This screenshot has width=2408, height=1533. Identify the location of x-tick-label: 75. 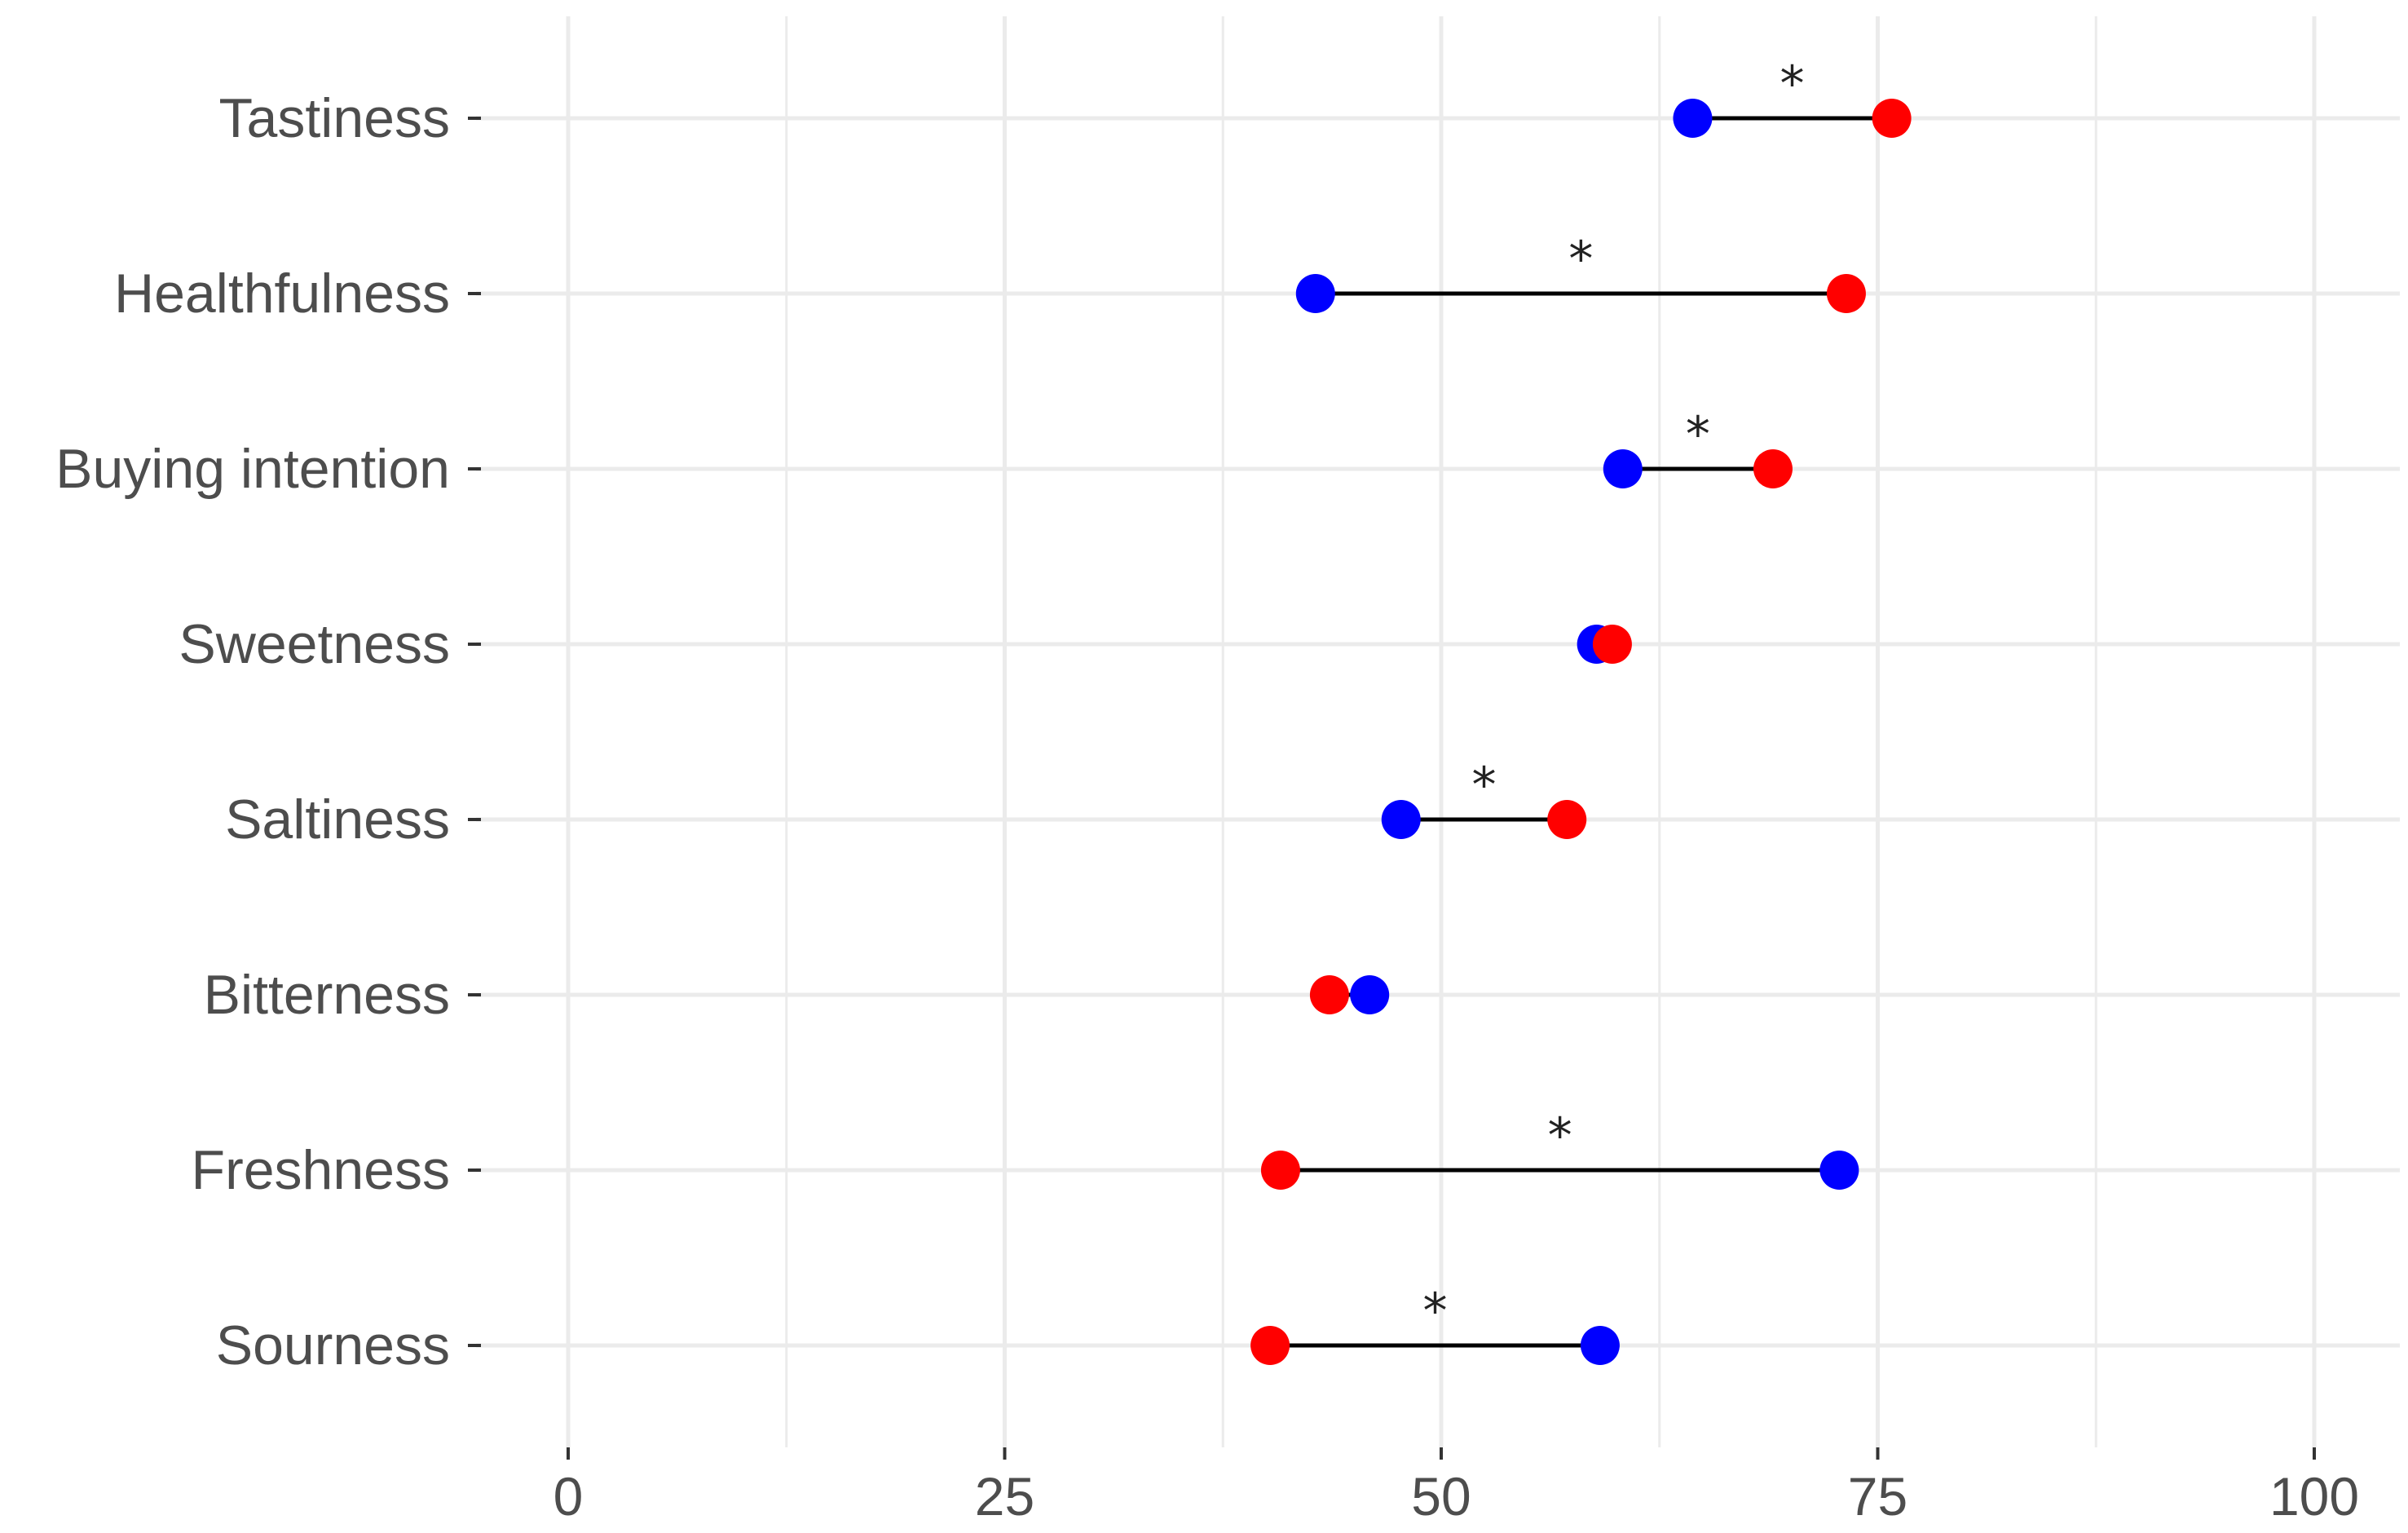
(1877, 1496).